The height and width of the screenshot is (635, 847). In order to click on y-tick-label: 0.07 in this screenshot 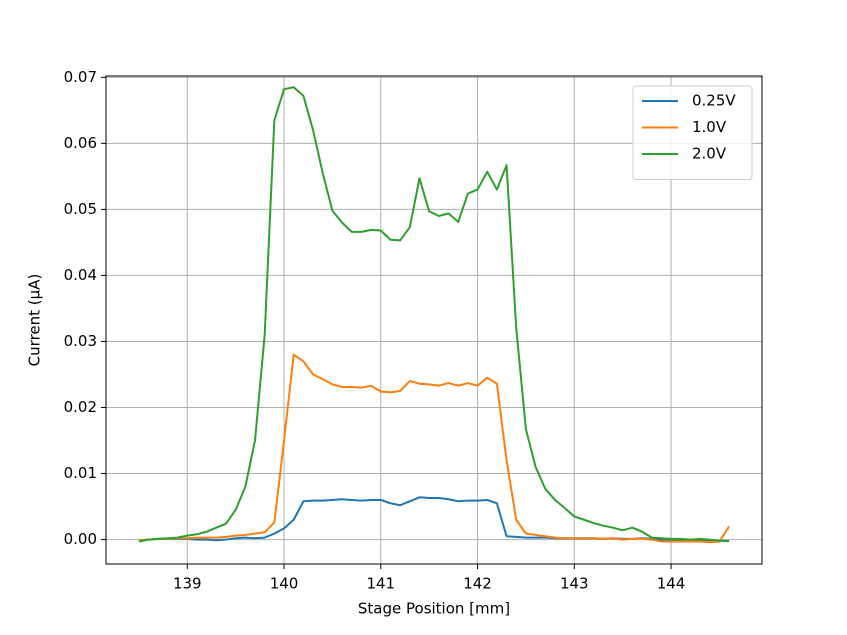, I will do `click(80, 77)`.